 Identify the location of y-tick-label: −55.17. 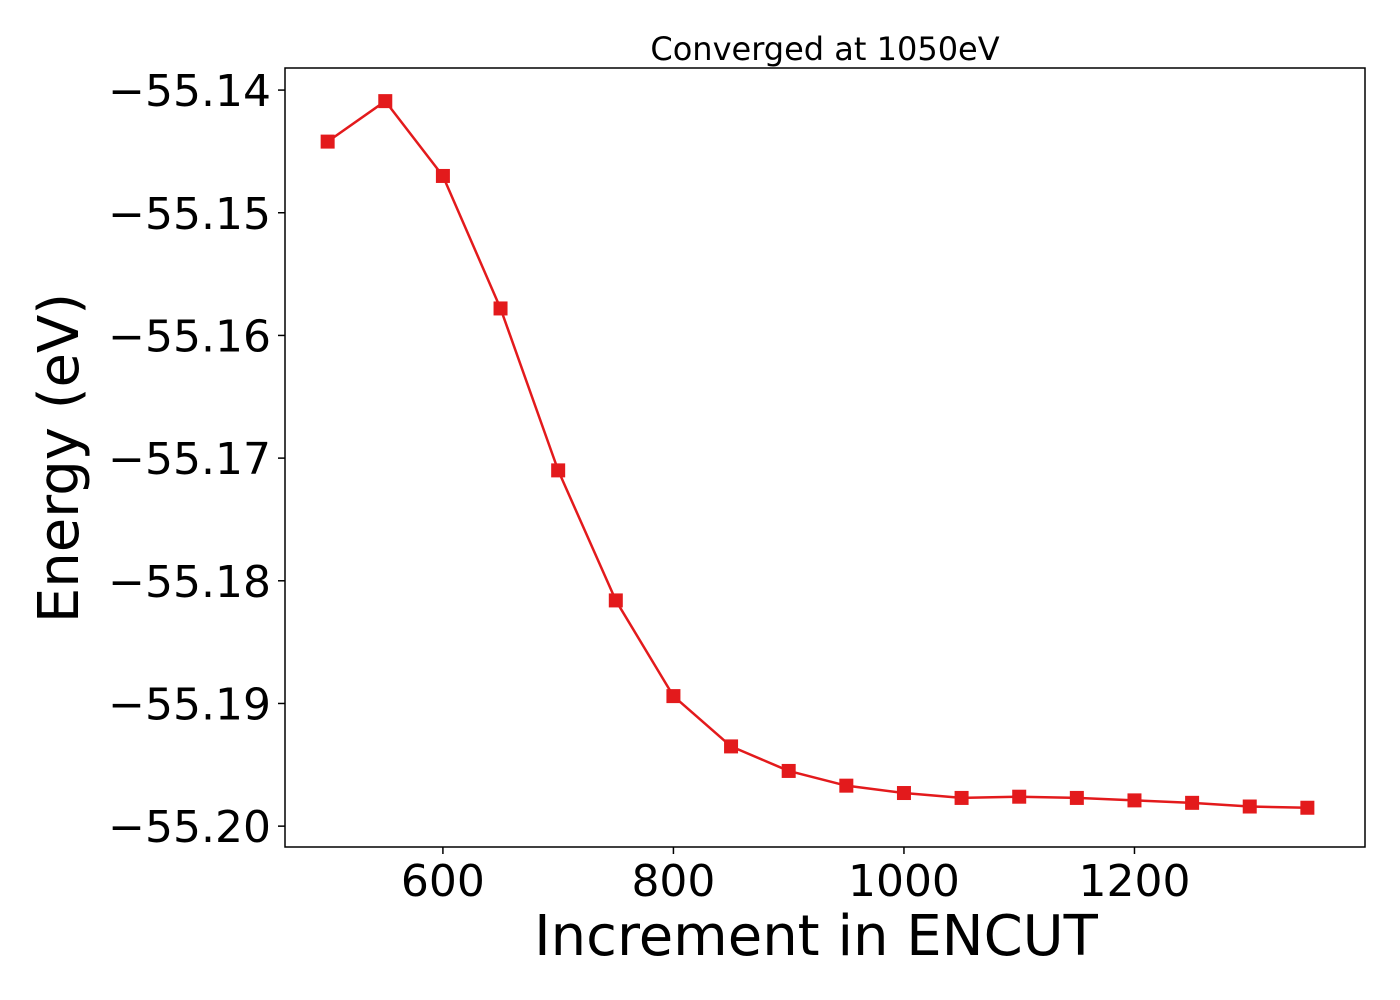
(189, 459).